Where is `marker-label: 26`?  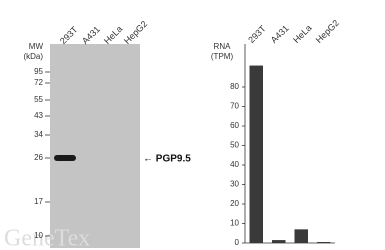
marker-label: 26 is located at coordinates (38, 157).